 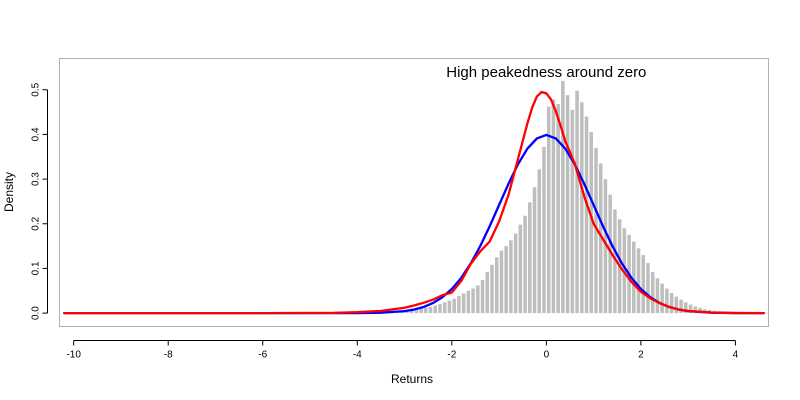 I want to click on x-tick-label: 2, so click(x=641, y=355).